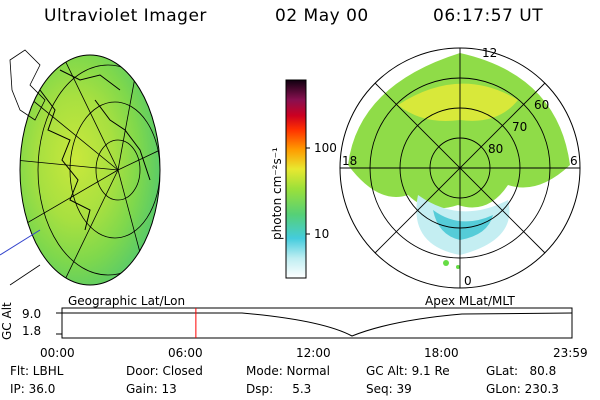 This screenshot has height=400, width=600. I want to click on timeline-ytick-1: 1.8, so click(32, 331).